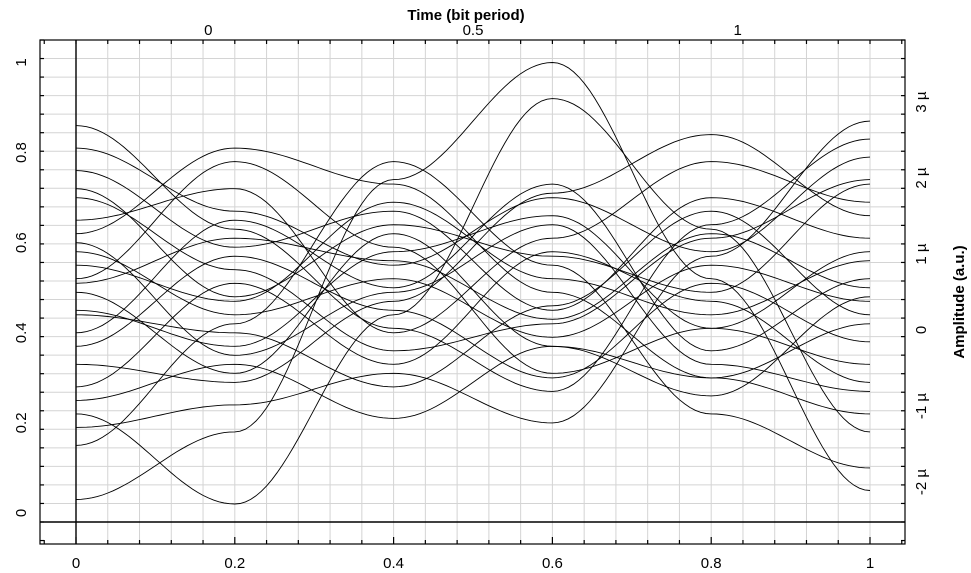 The image size is (971, 573). What do you see at coordinates (21, 513) in the screenshot?
I see `y-tick-label: 0` at bounding box center [21, 513].